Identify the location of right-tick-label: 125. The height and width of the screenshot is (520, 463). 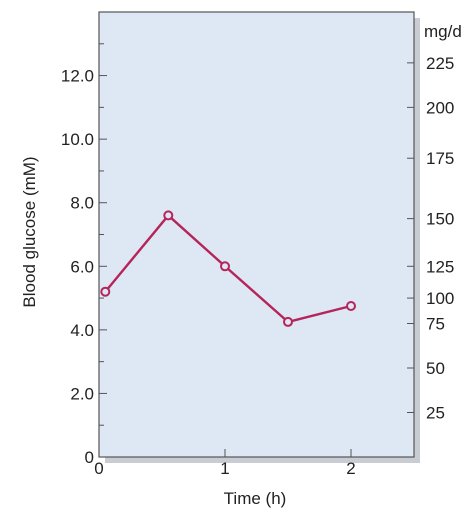
(440, 266).